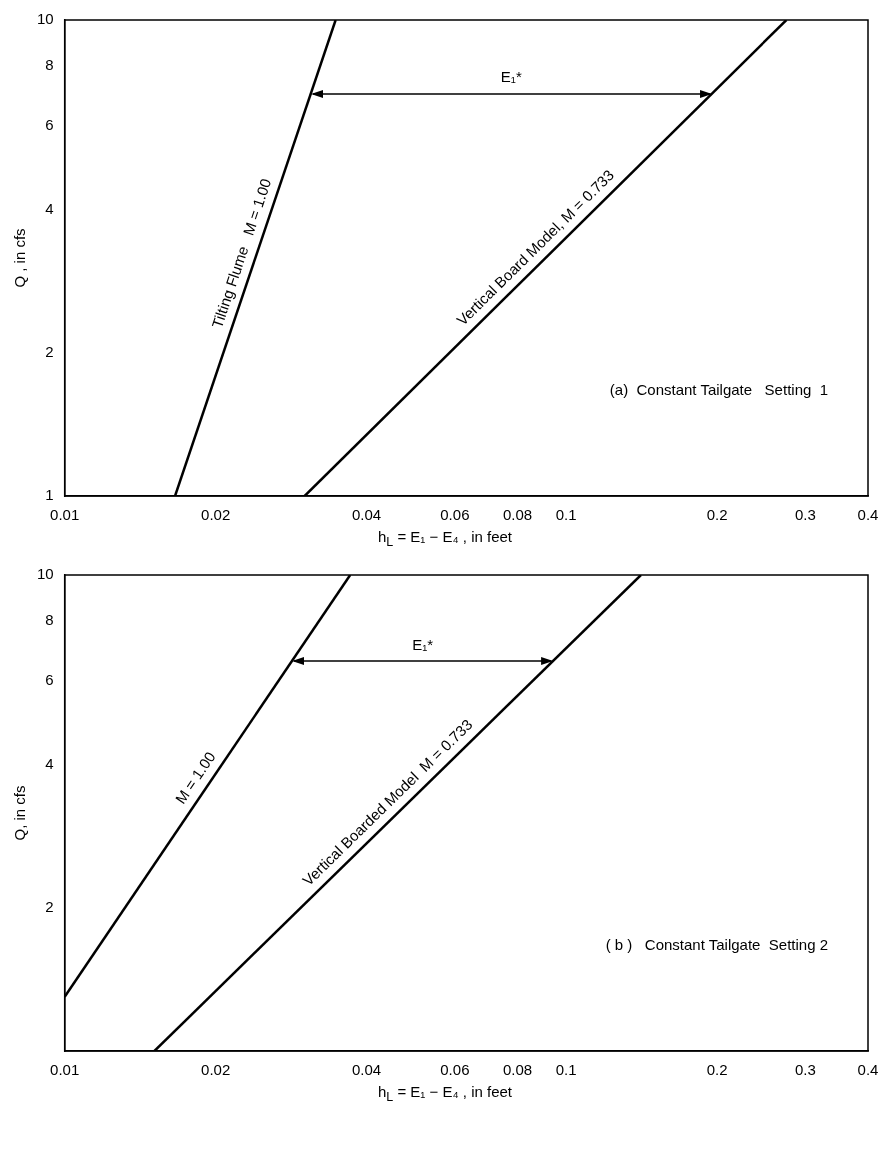 Image resolution: width=890 pixels, height=1175 pixels. Describe the element at coordinates (20, 258) in the screenshot. I see `y-axis-title: Q , in cfs` at that location.